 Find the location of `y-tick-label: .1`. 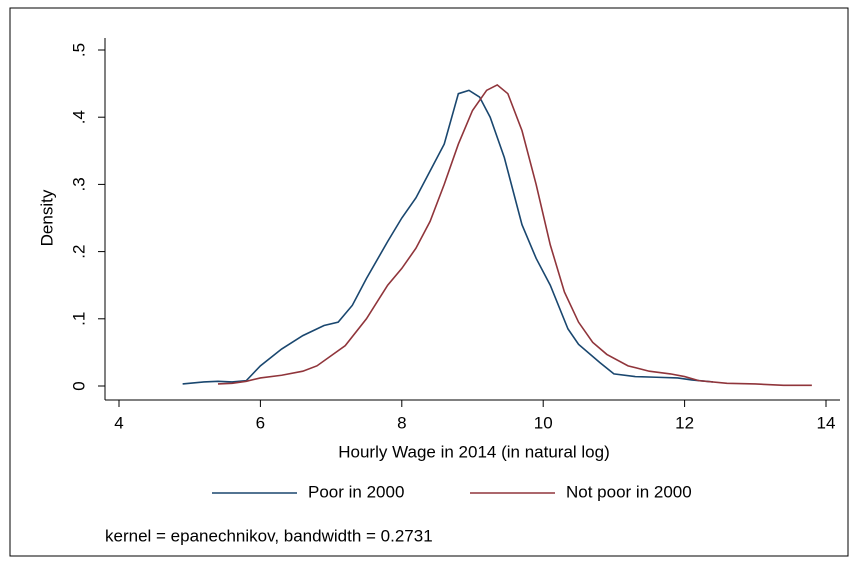

y-tick-label: .1 is located at coordinates (78, 319).